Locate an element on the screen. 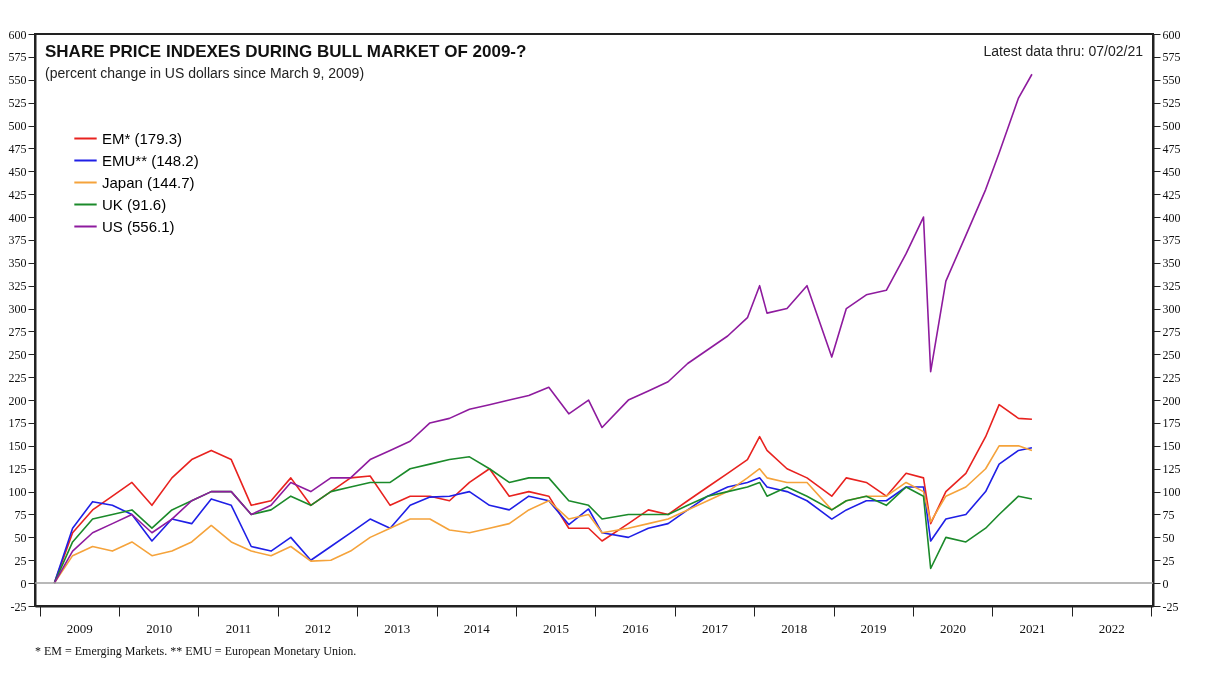 The width and height of the screenshot is (1222, 679). y2-tick-label: 450 is located at coordinates (1171, 171).